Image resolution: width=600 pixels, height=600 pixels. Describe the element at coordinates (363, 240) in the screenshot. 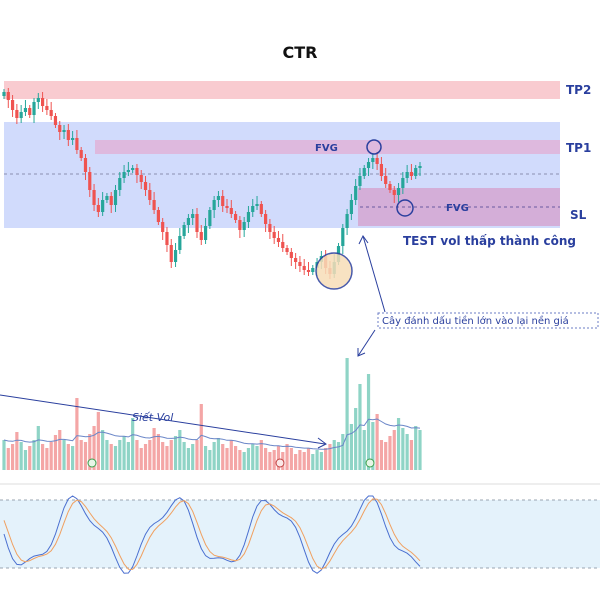

I see `marker-arrow-head` at that location.